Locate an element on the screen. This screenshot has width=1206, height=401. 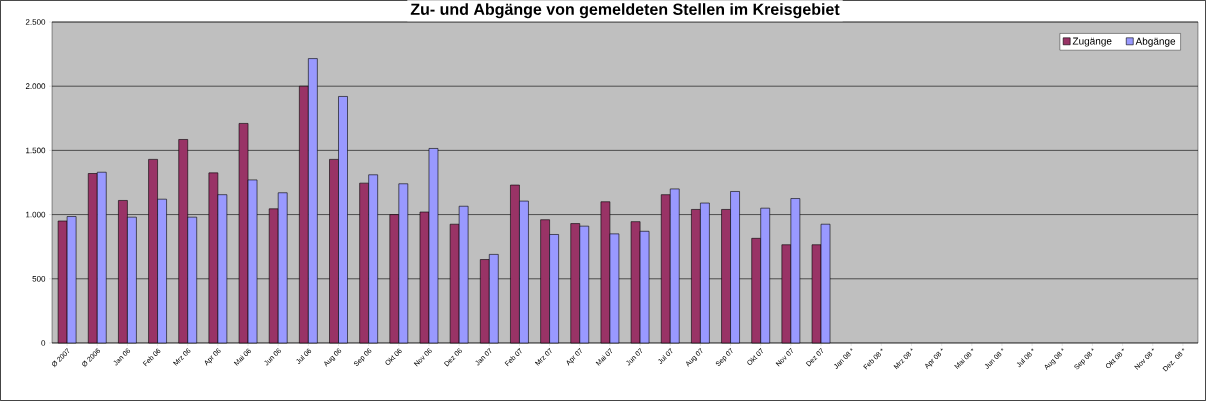
y-tick-label: 1.000 is located at coordinates (36, 214).